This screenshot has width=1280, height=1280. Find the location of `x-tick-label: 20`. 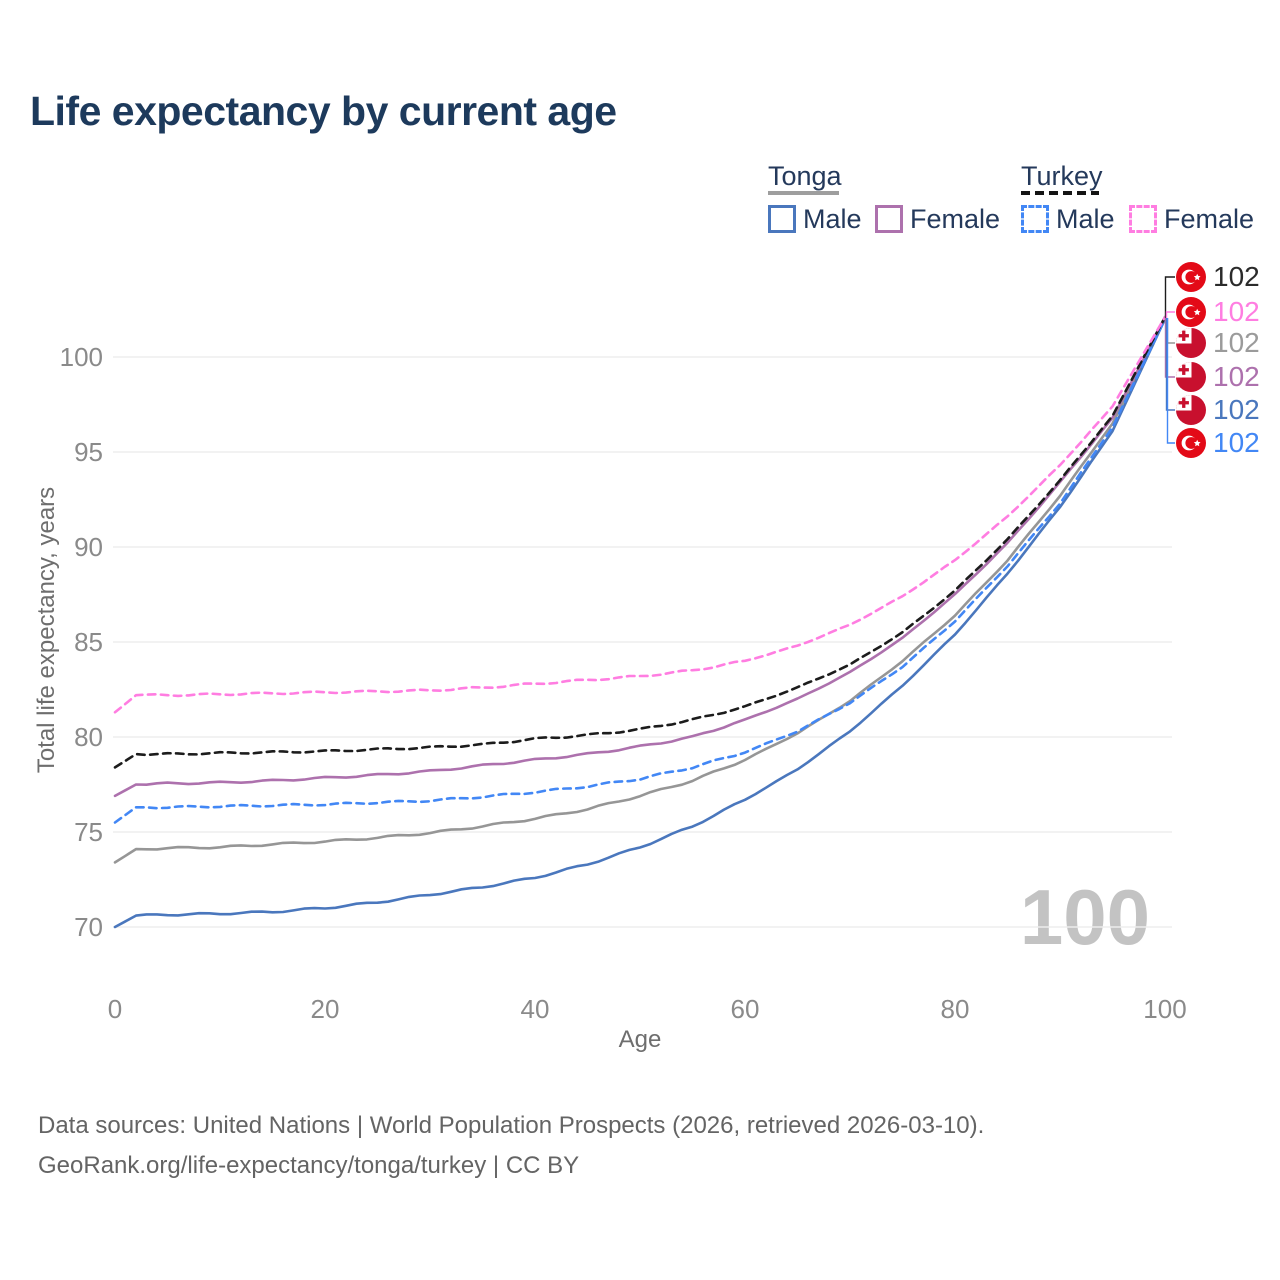

x-tick-label: 20 is located at coordinates (325, 1009).